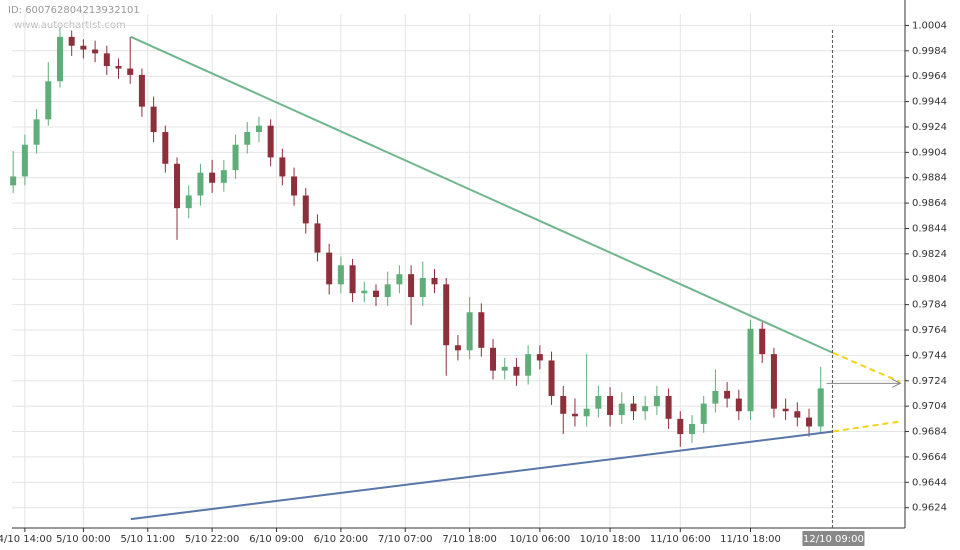 Image resolution: width=960 pixels, height=550 pixels. Describe the element at coordinates (929, 254) in the screenshot. I see `y-tick-label: 0.9824` at that location.